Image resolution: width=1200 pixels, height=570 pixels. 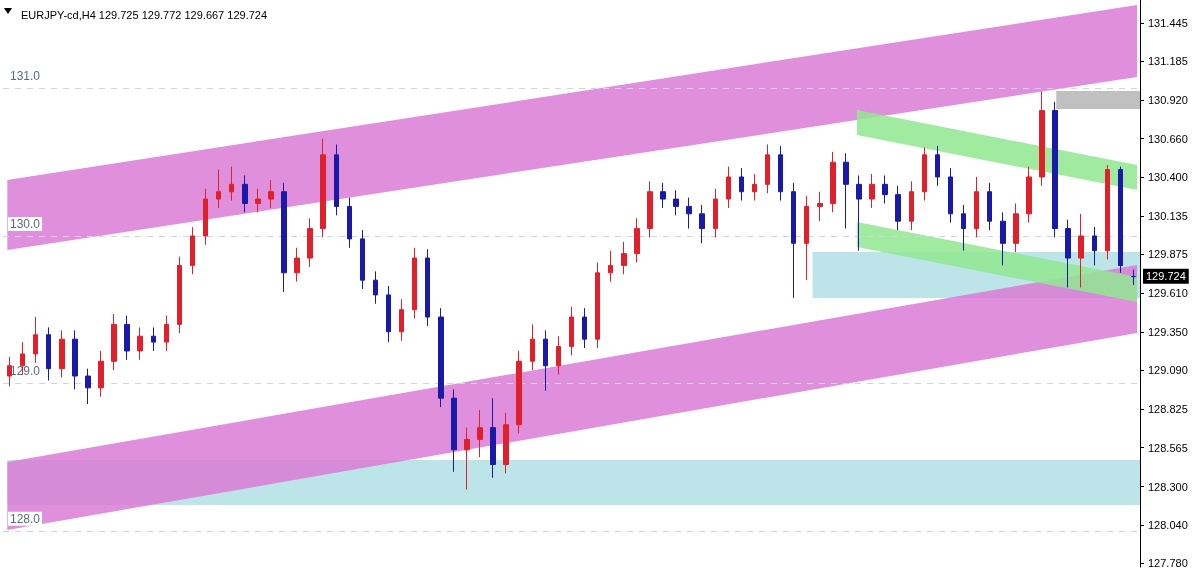 What do you see at coordinates (25, 518) in the screenshot?
I see `ref-line-label: 128.0` at bounding box center [25, 518].